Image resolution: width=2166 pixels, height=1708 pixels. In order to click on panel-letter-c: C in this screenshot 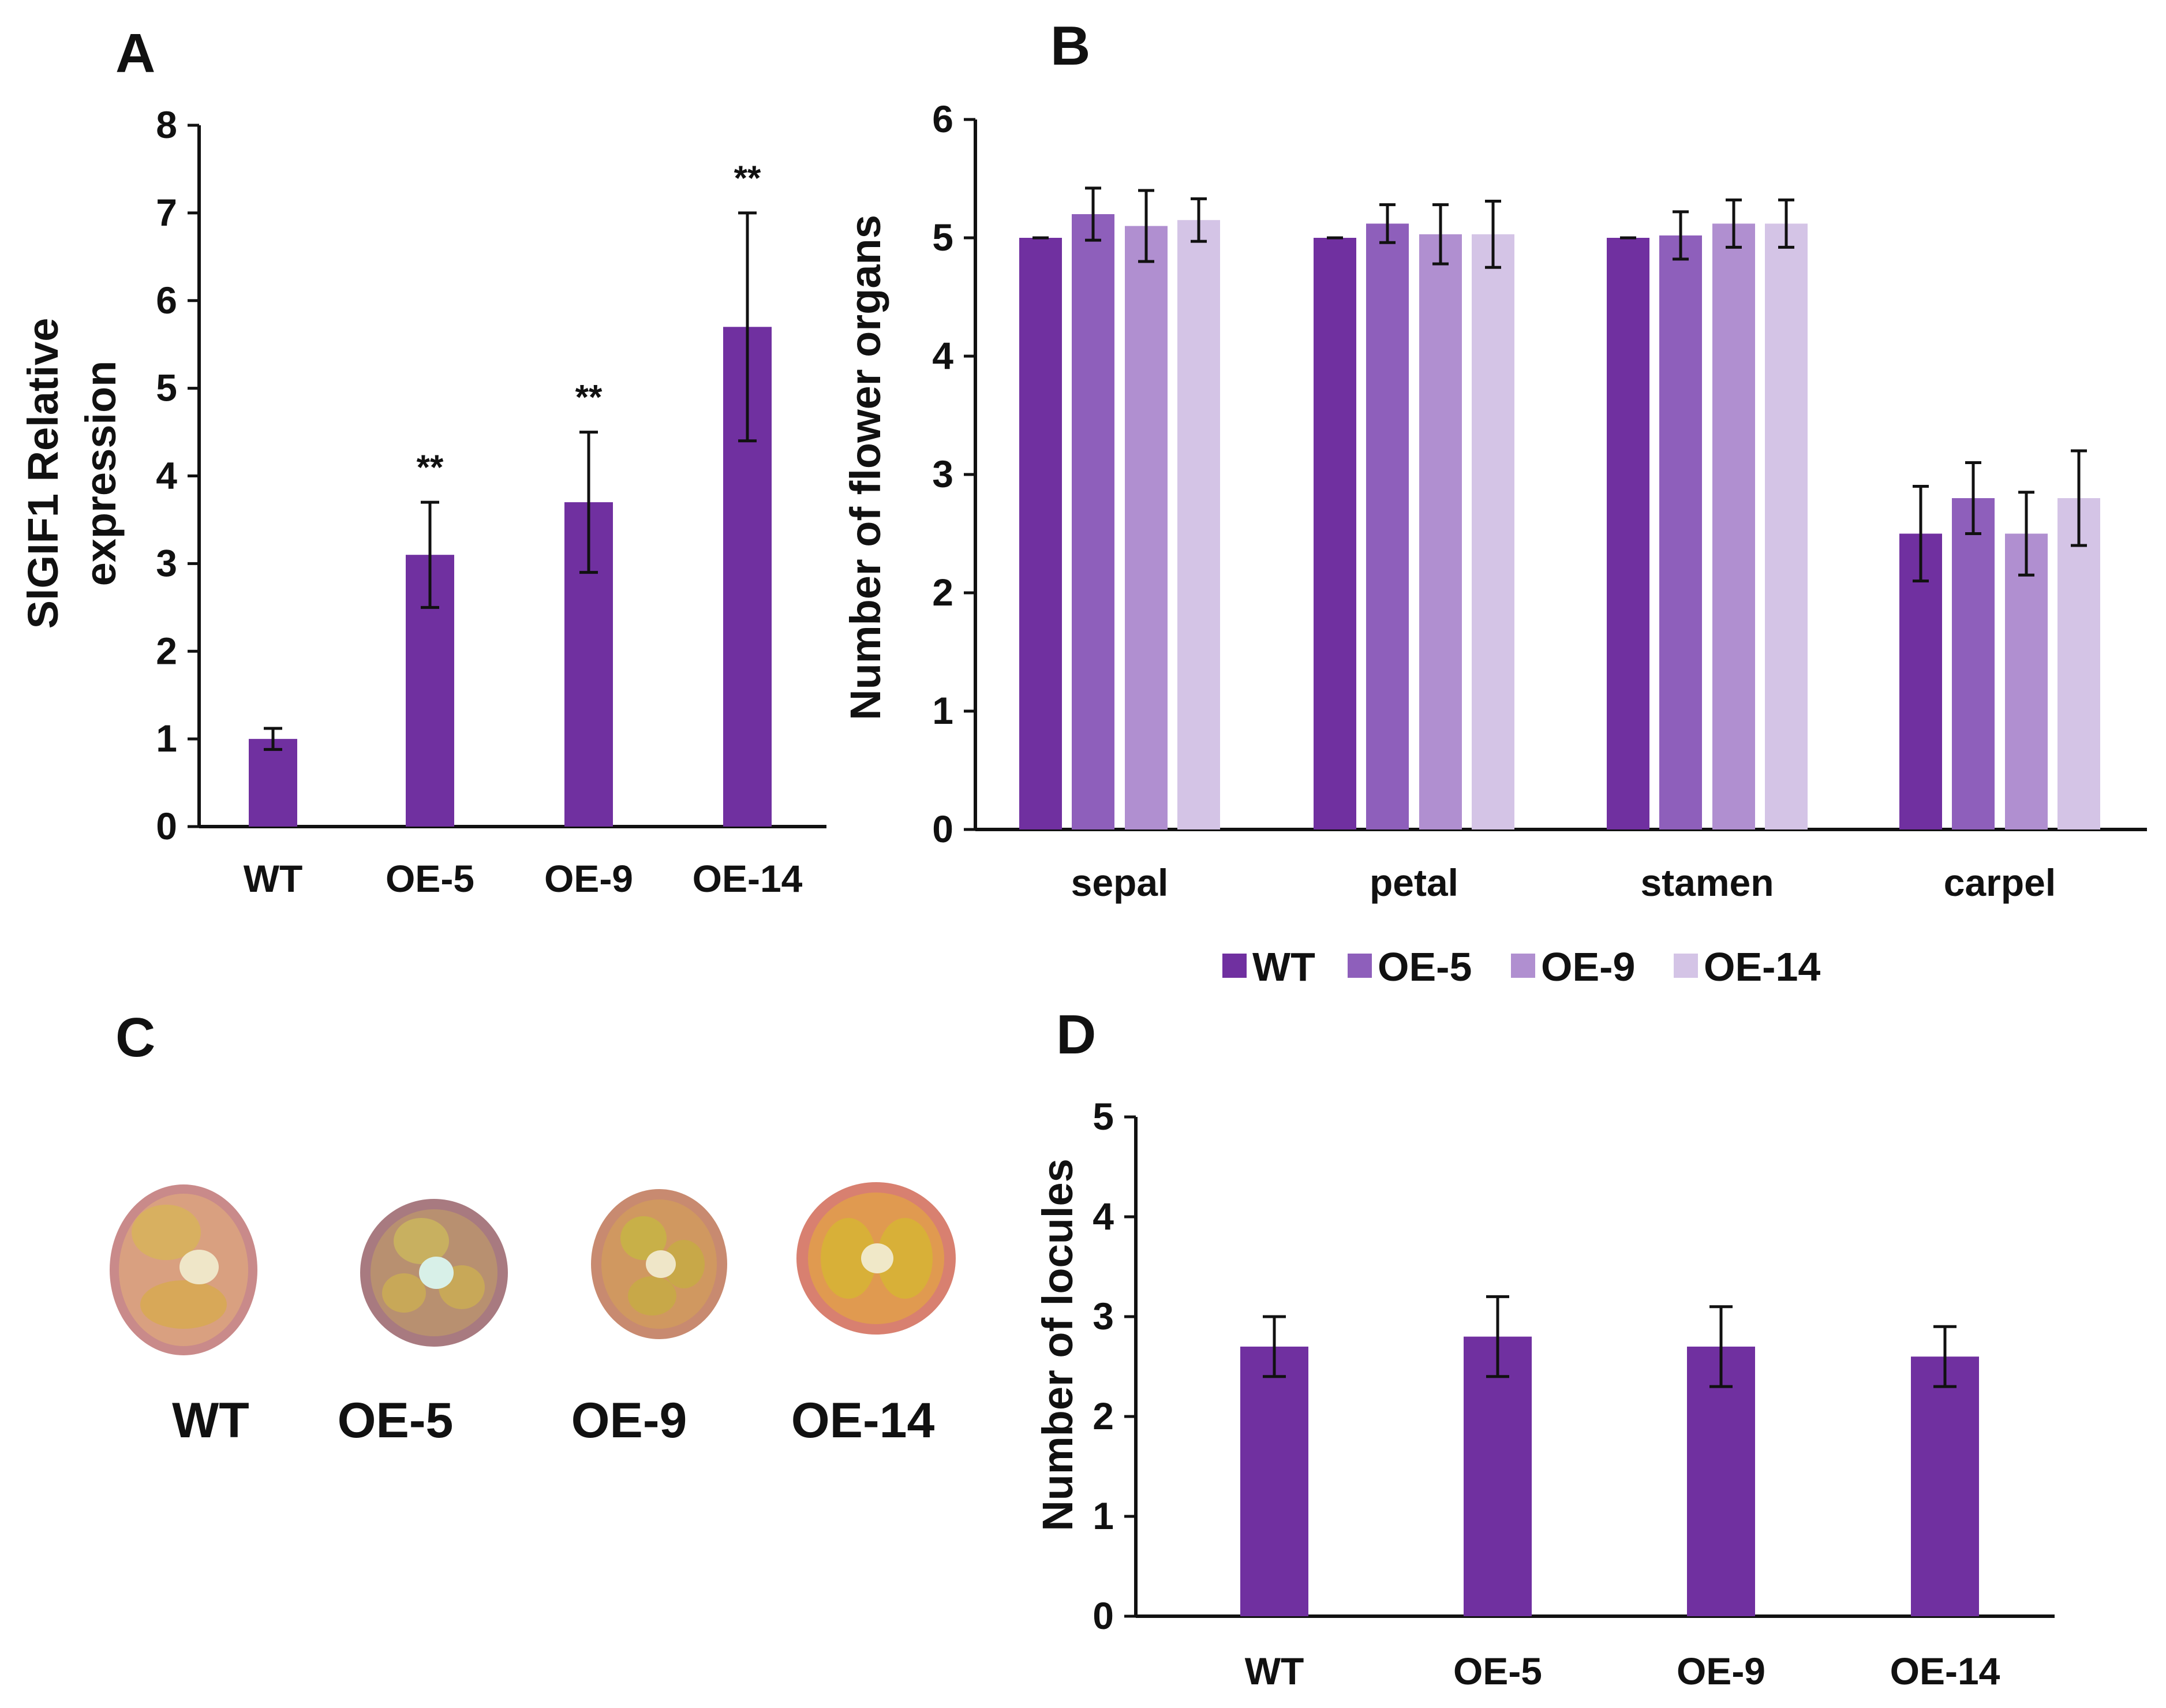, I will do `click(135, 1037)`.